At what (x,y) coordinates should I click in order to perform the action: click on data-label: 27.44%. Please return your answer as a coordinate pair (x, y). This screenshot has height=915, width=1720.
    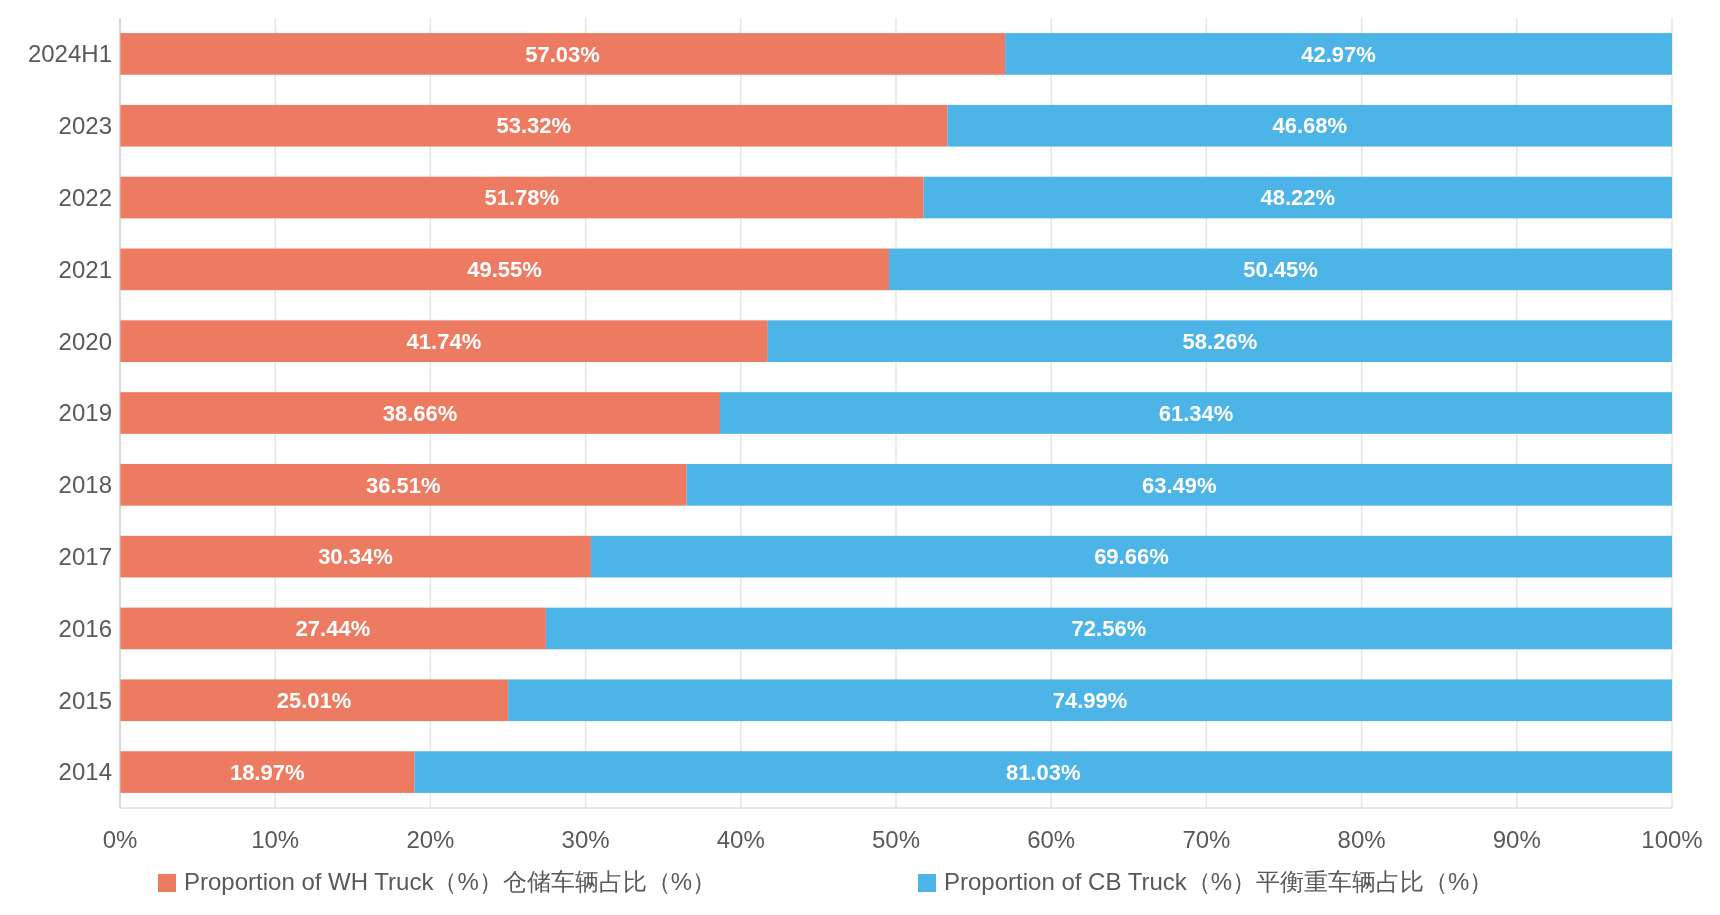
    Looking at the image, I should click on (333, 629).